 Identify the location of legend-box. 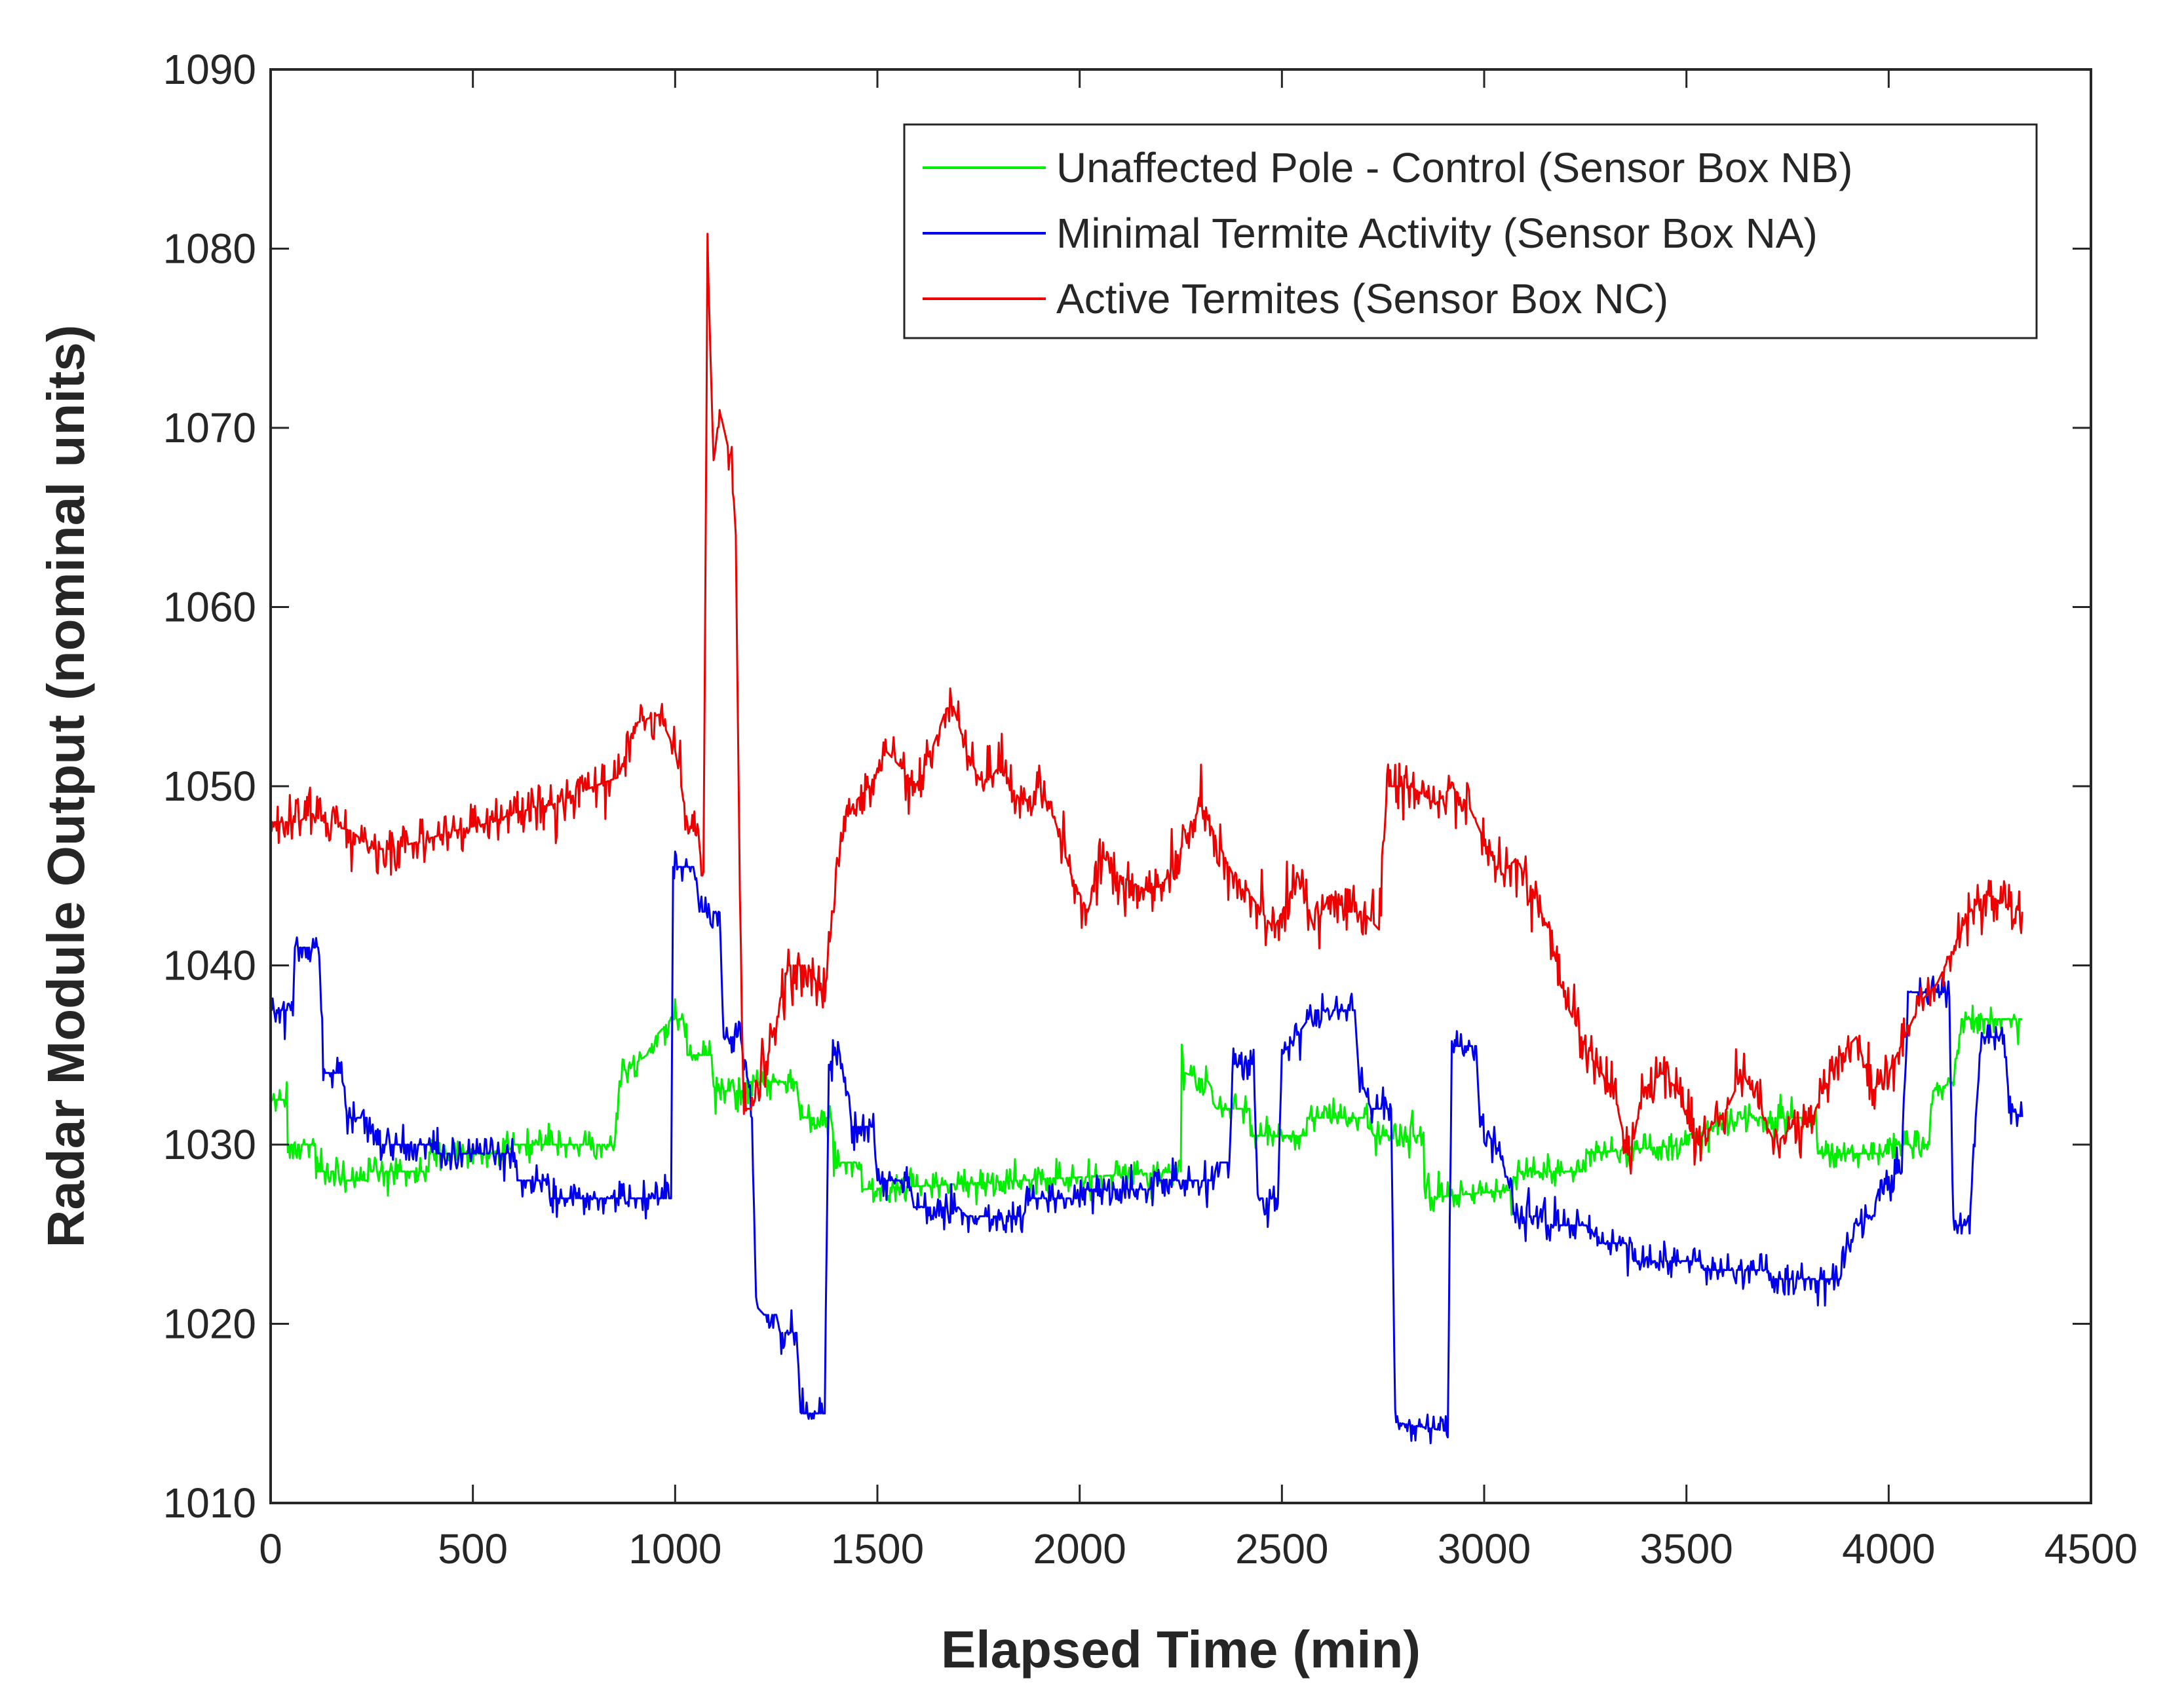
(1470, 231).